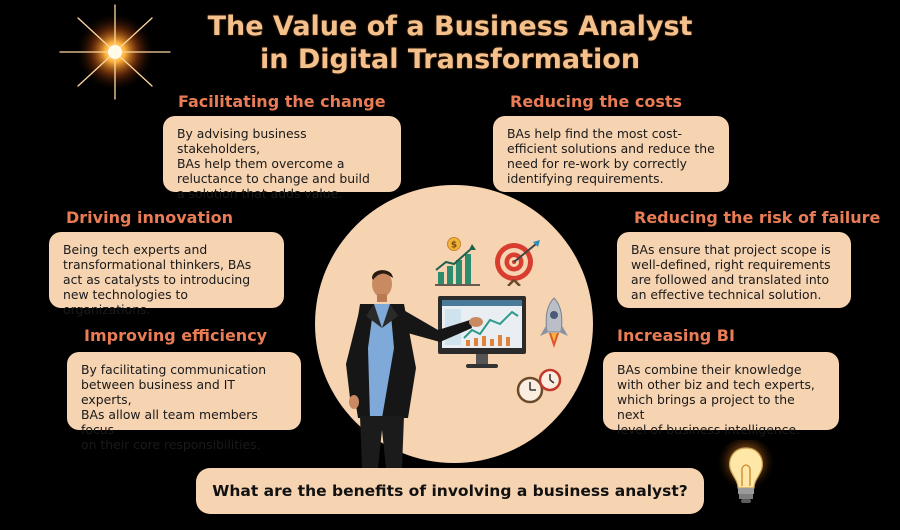 This screenshot has width=900, height=530. Describe the element at coordinates (171, 444) in the screenshot. I see `text-line: on their core responsibilities.` at that location.